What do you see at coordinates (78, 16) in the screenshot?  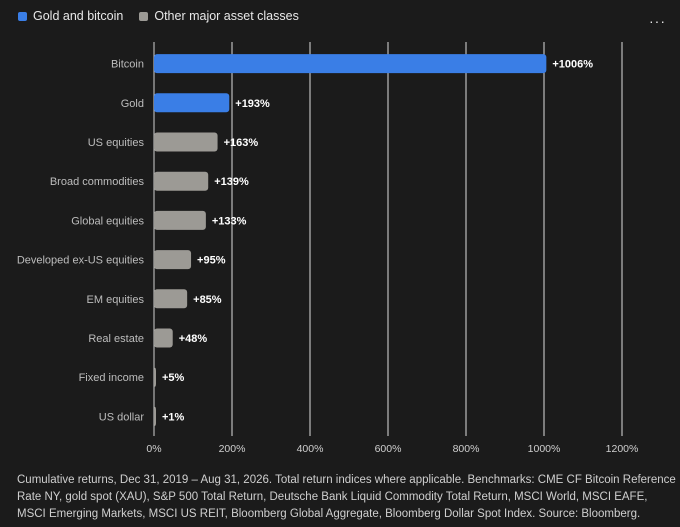 I see `legend-label-gold-bitcoin: Gold and bitcoin` at bounding box center [78, 16].